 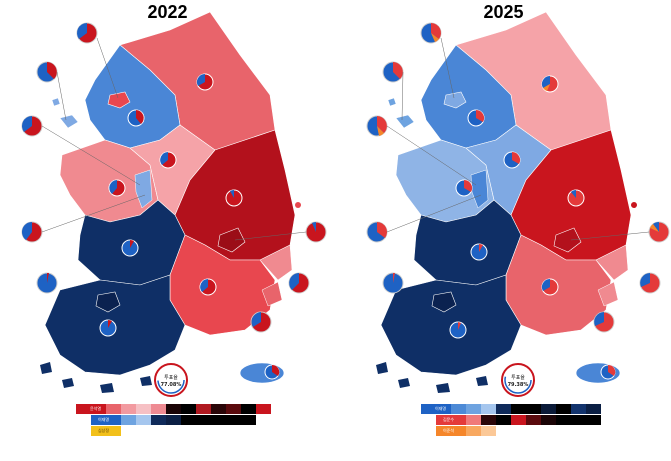 What do you see at coordinates (466, 431) in the screenshot?
I see `legend-row-lee-js` at bounding box center [466, 431].